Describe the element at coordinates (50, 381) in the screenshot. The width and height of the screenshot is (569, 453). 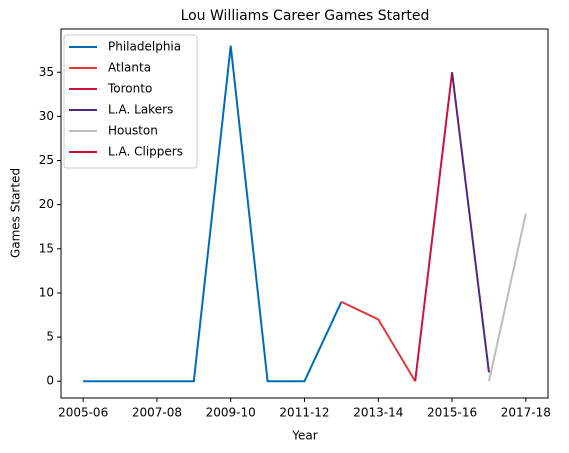
I see `y-tick-label: 0` at that location.